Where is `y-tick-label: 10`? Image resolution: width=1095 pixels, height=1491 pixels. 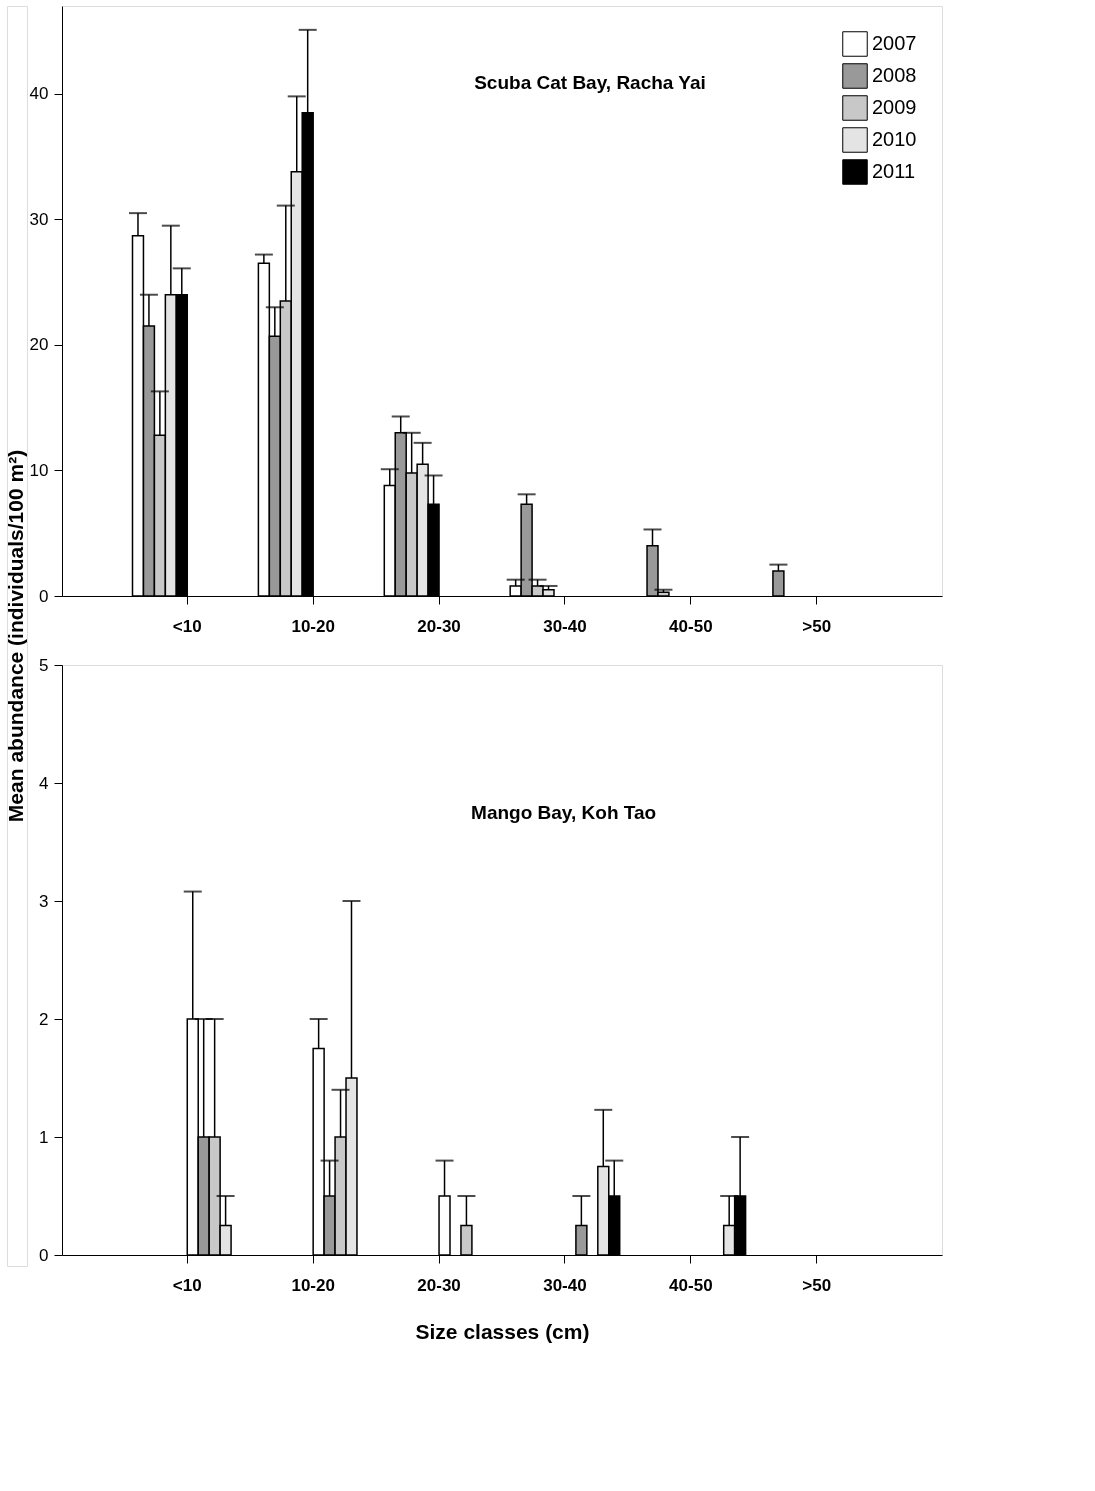
y-tick-label: 10 is located at coordinates (39, 470).